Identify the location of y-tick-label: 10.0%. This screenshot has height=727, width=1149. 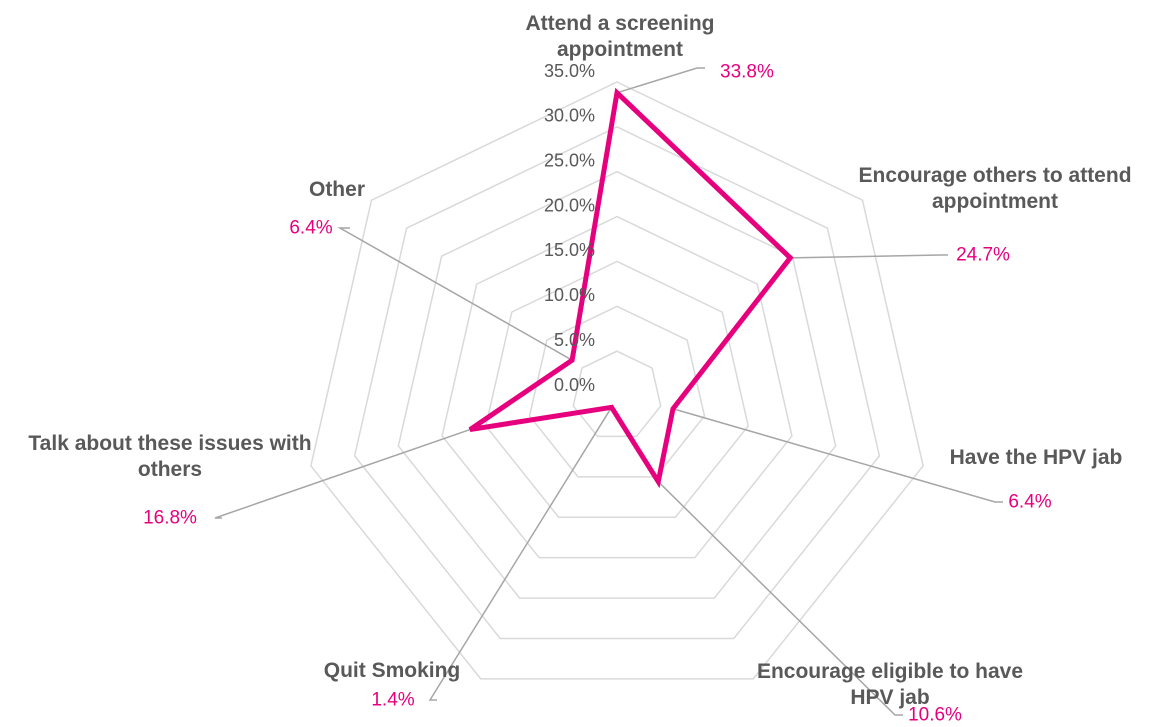
(569, 295).